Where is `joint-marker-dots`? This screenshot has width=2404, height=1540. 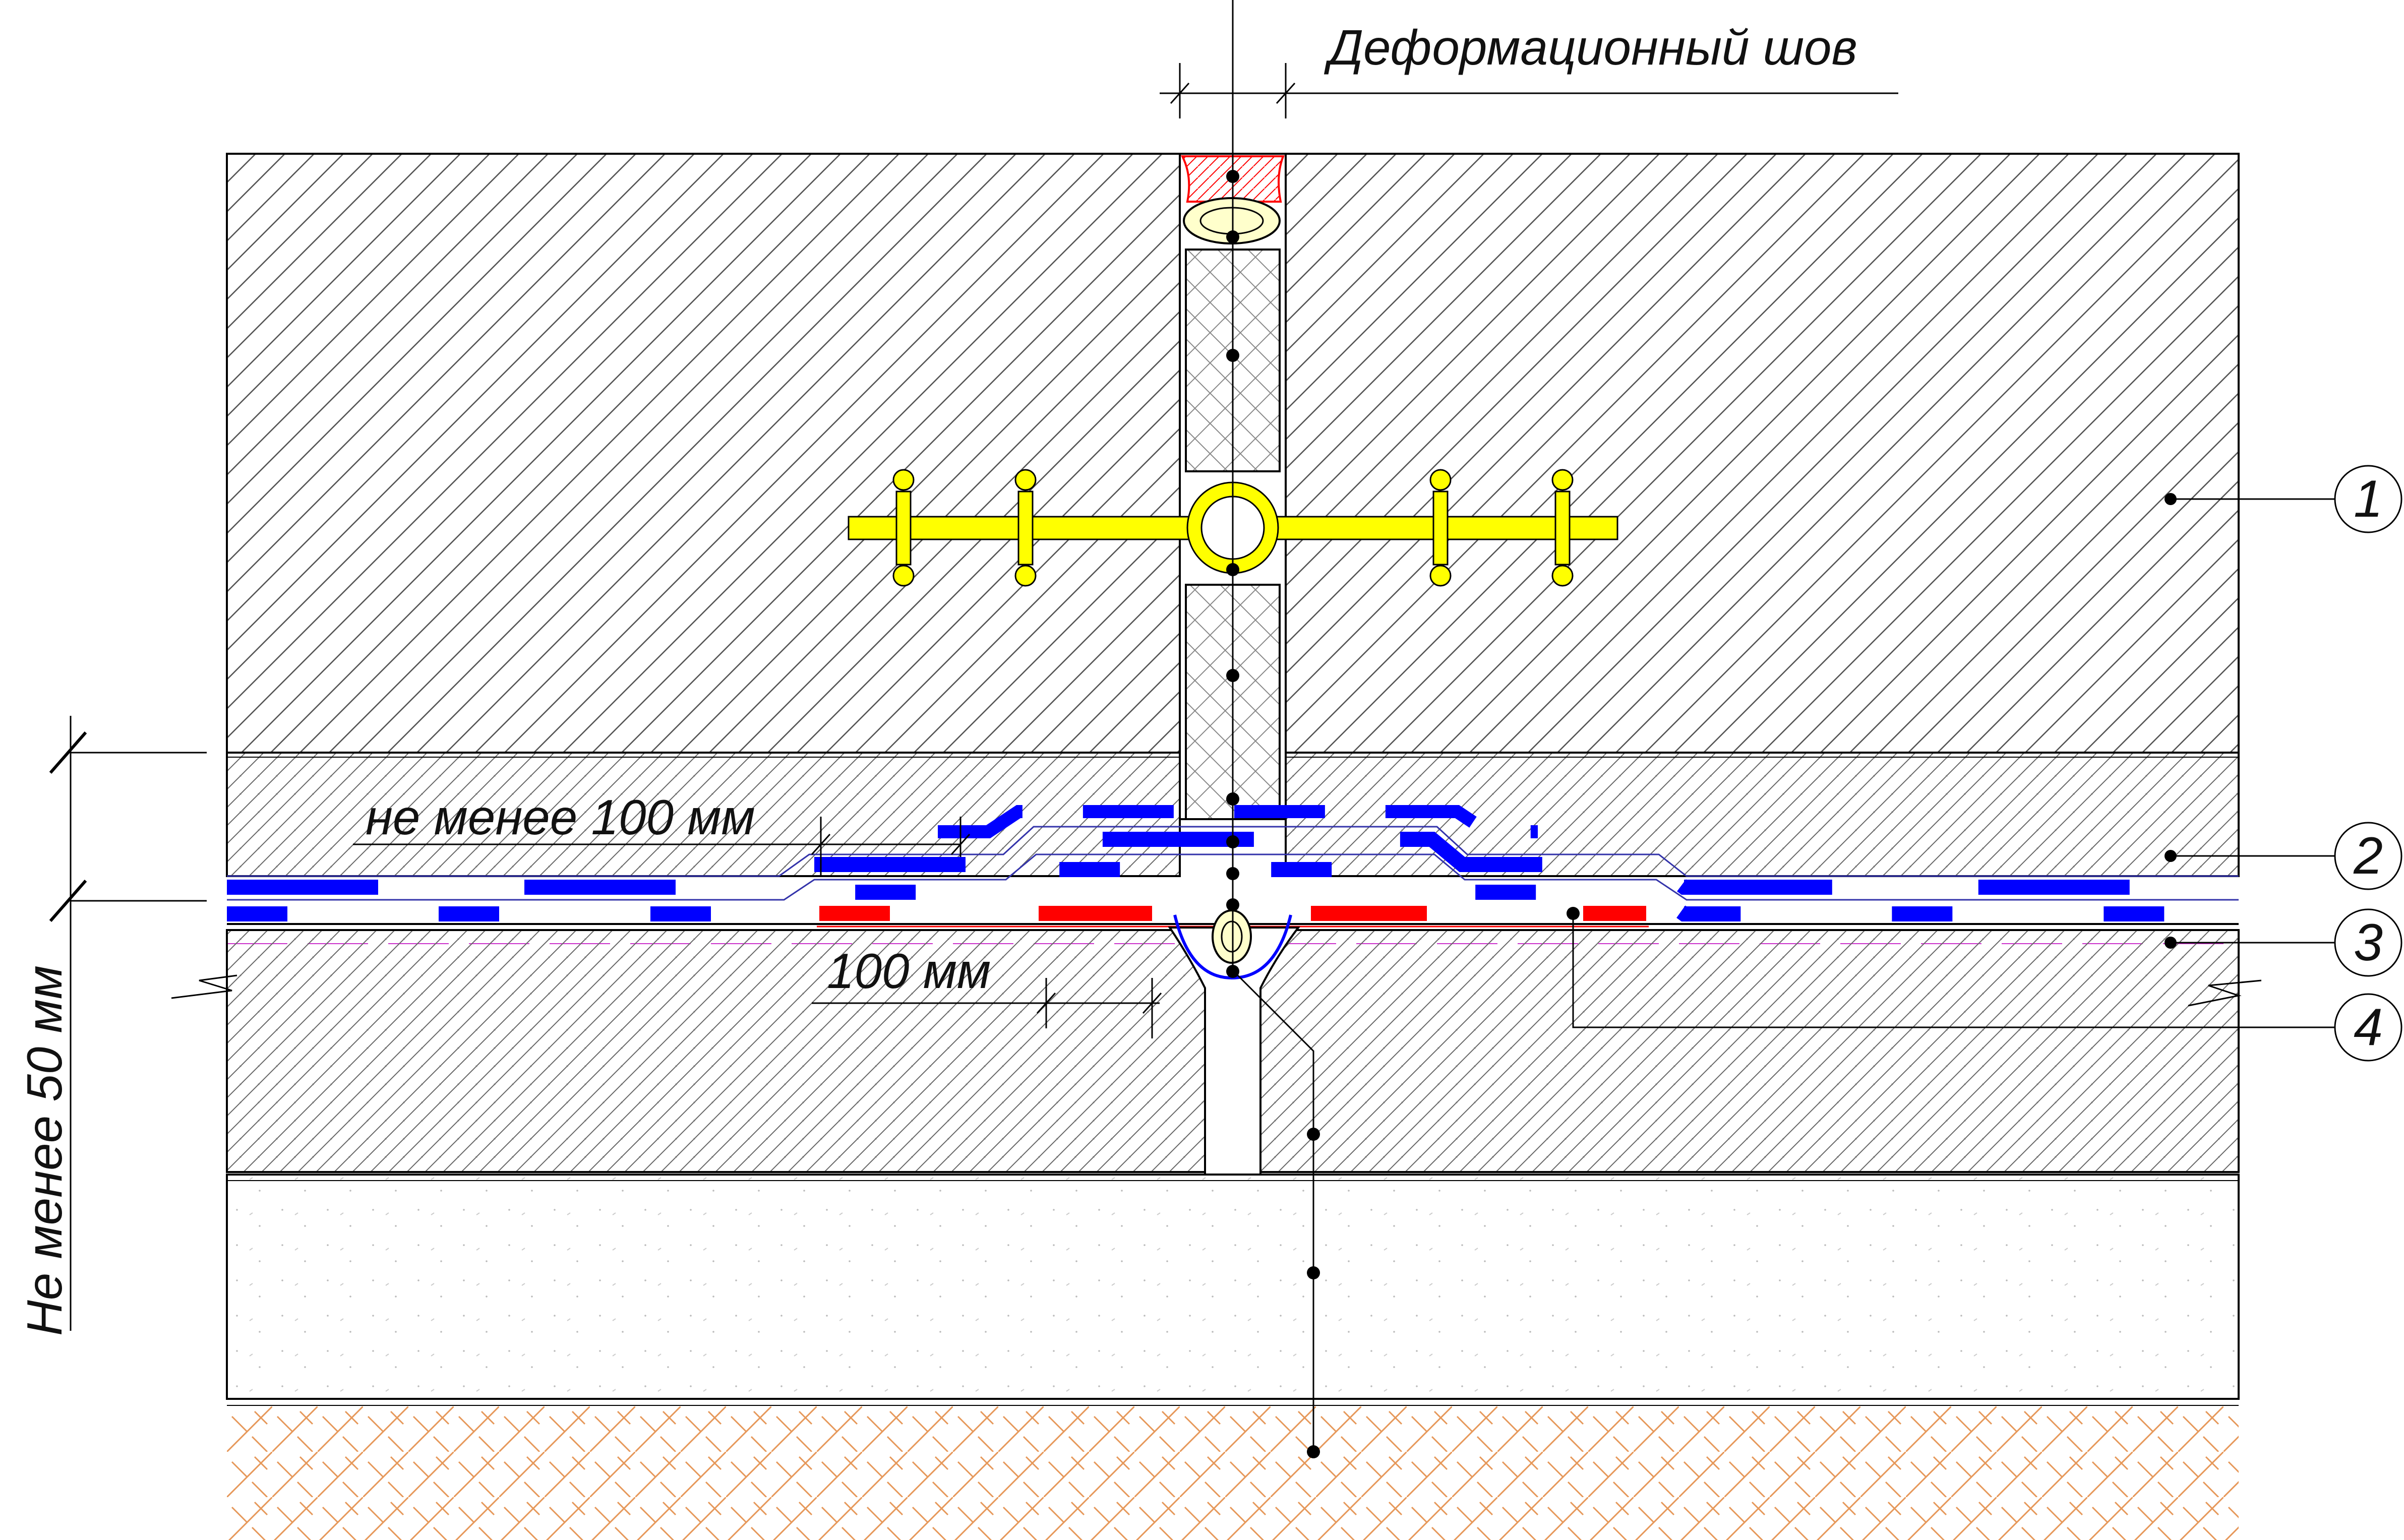 joint-marker-dots is located at coordinates (1273, 814).